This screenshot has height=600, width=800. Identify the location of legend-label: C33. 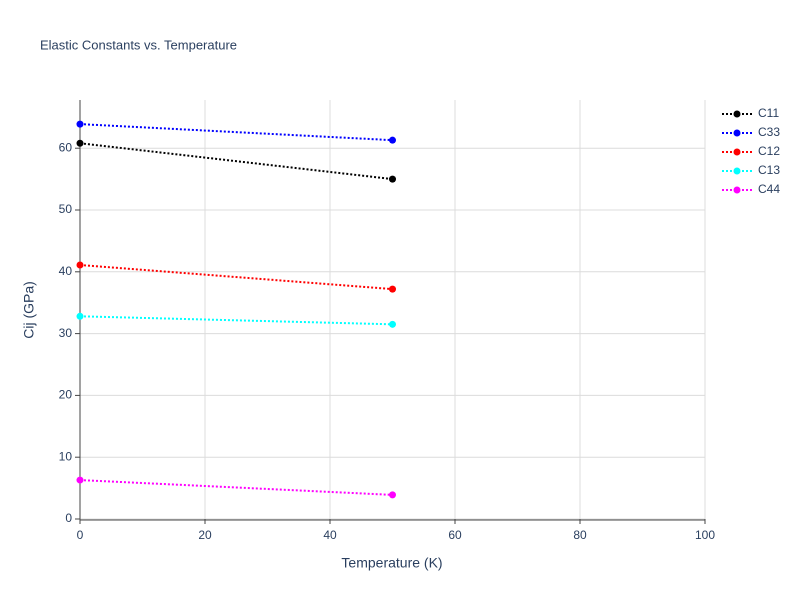
(769, 132).